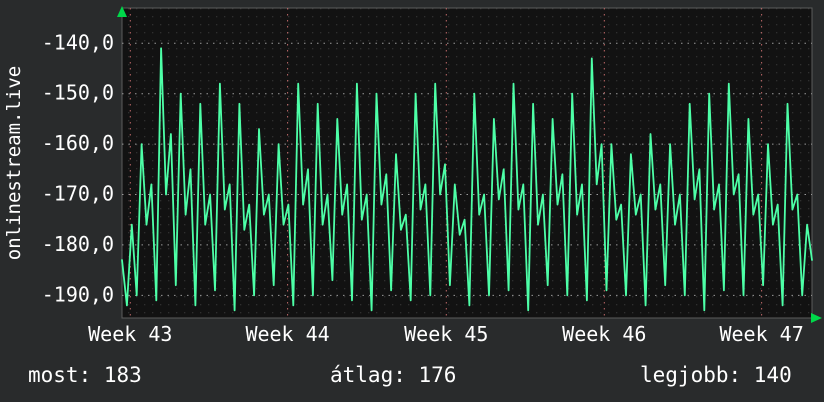 Image resolution: width=824 pixels, height=402 pixels. What do you see at coordinates (78, 294) in the screenshot?
I see `y-tick-label: -190,0` at bounding box center [78, 294].